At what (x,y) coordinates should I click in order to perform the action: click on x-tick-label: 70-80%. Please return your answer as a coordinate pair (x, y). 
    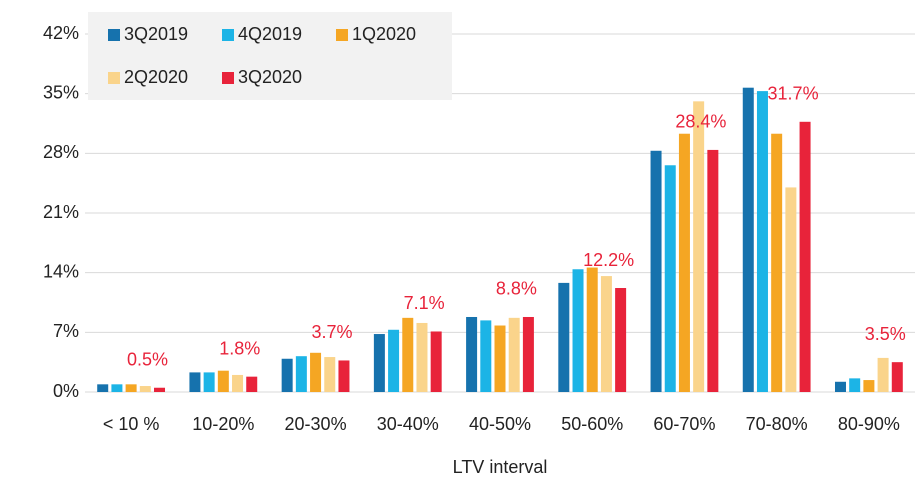
    Looking at the image, I should click on (777, 424).